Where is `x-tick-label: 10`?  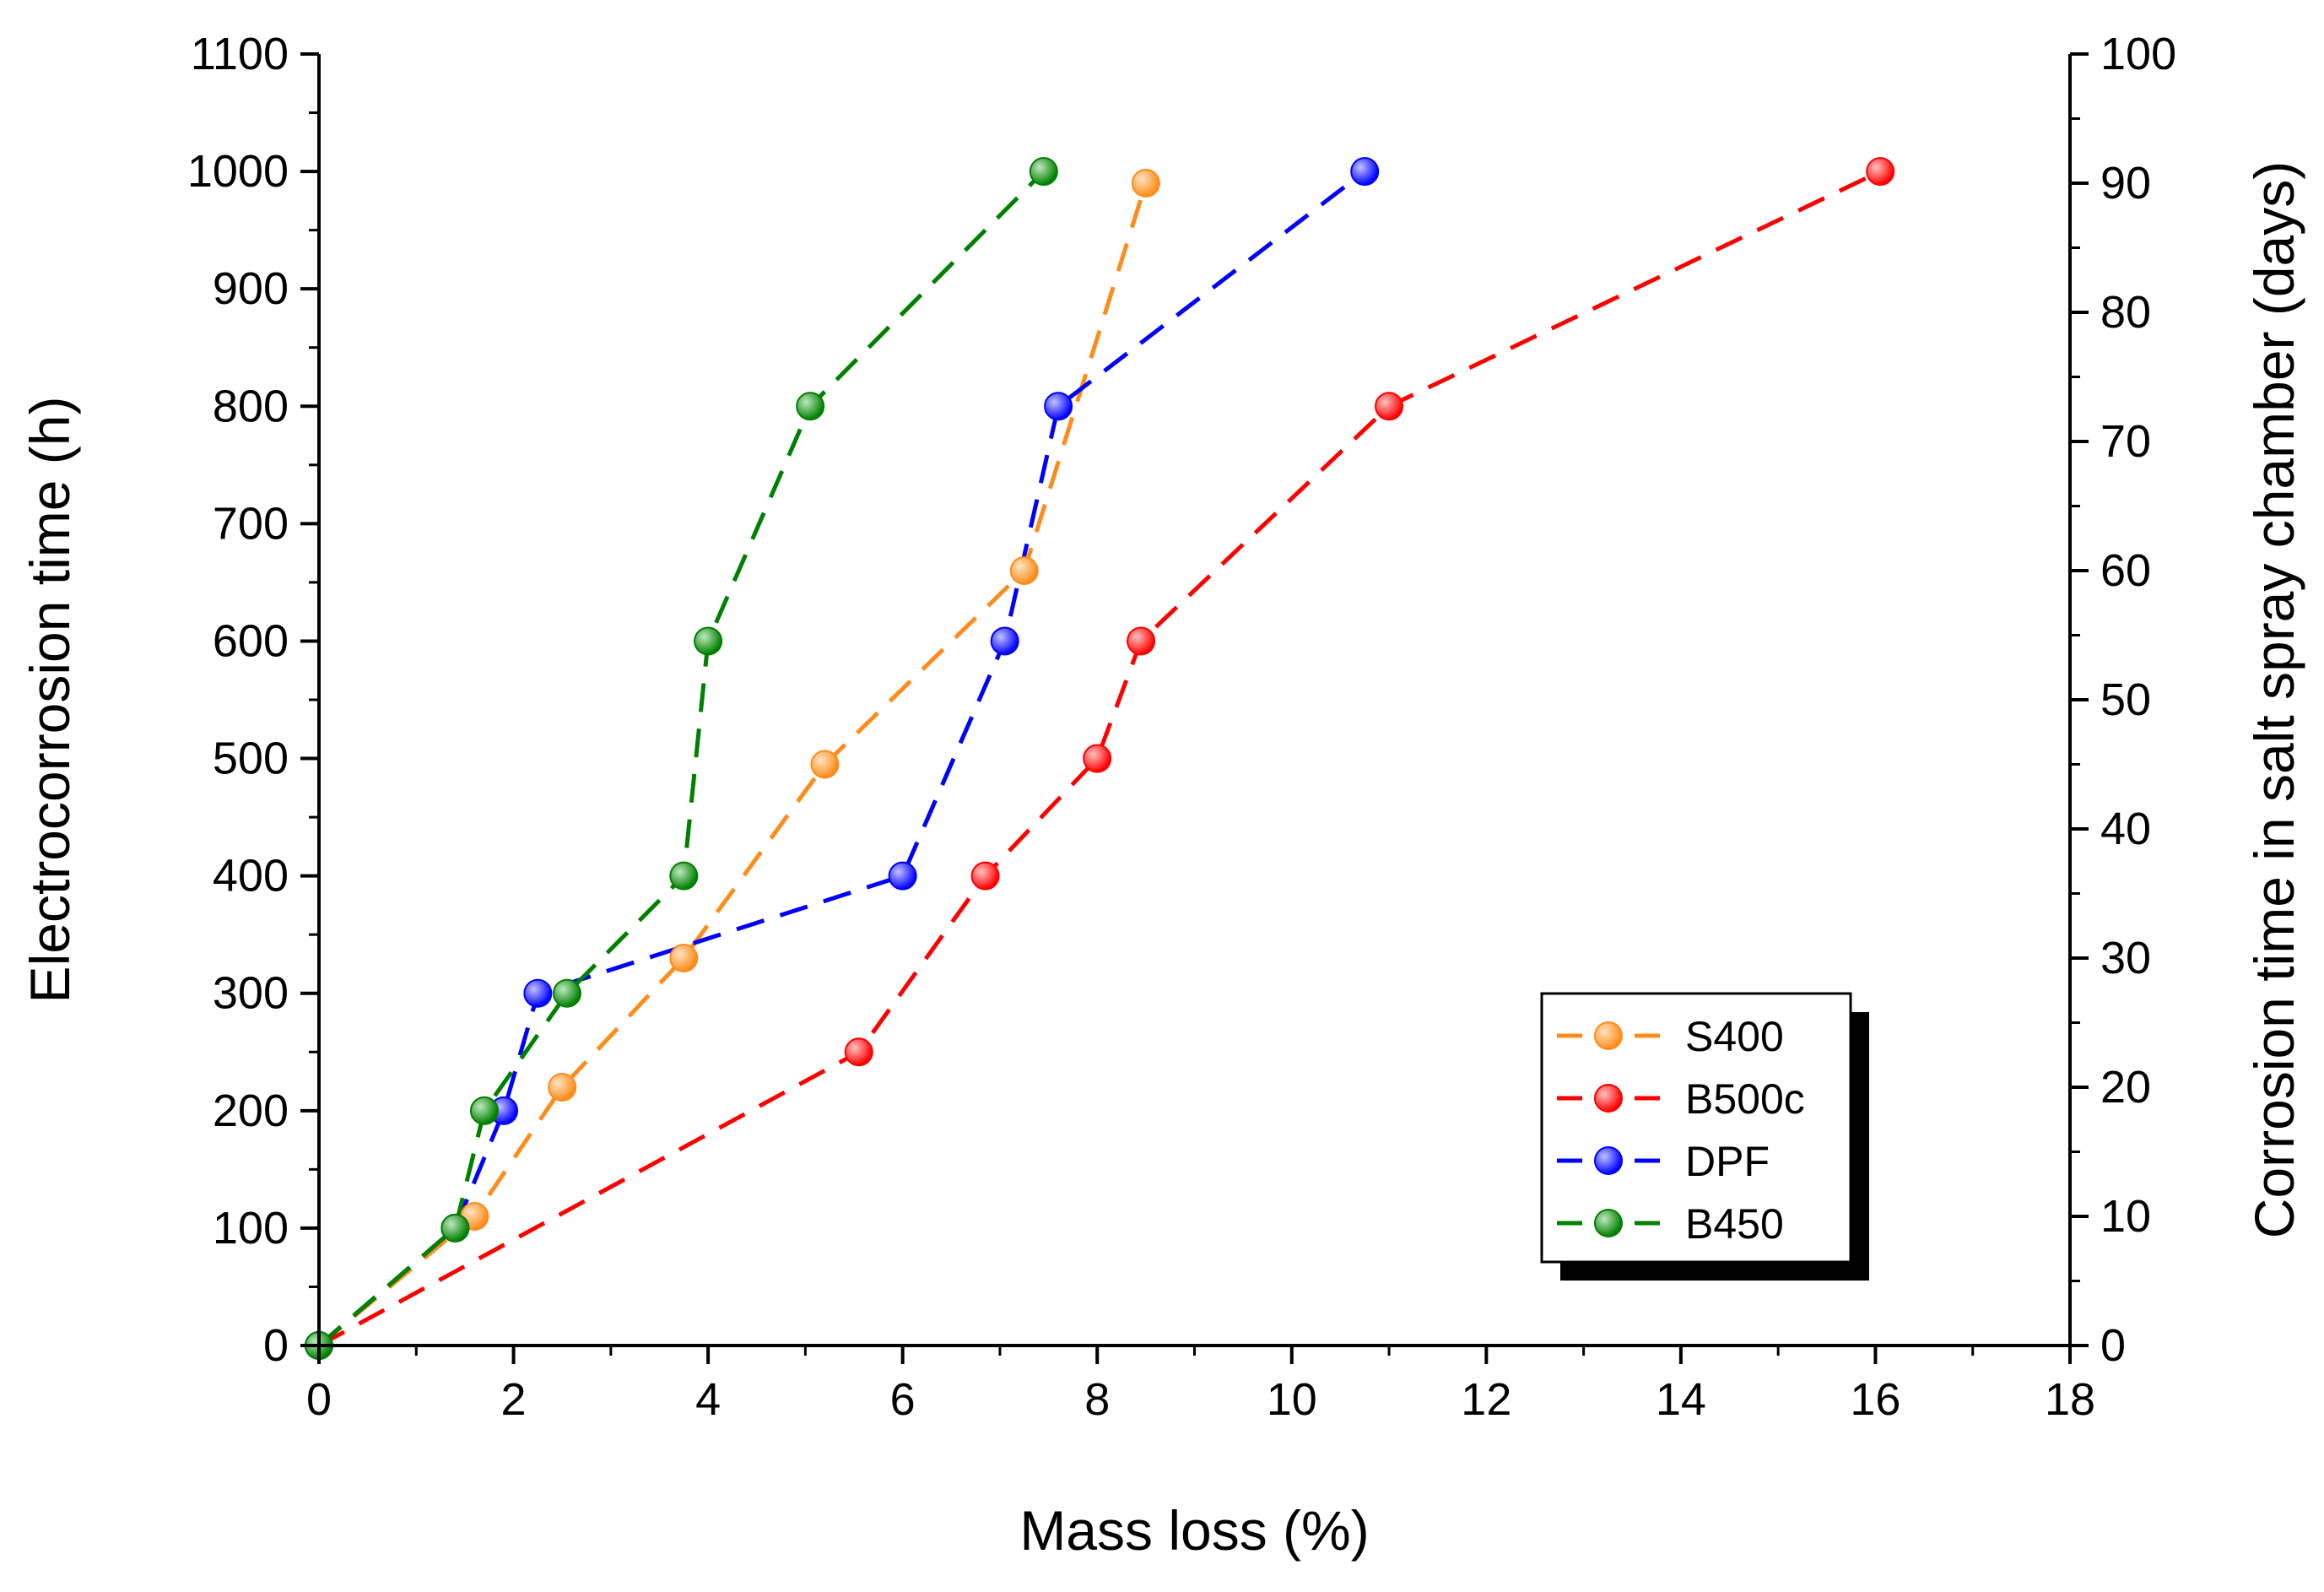
x-tick-label: 10 is located at coordinates (1292, 1399).